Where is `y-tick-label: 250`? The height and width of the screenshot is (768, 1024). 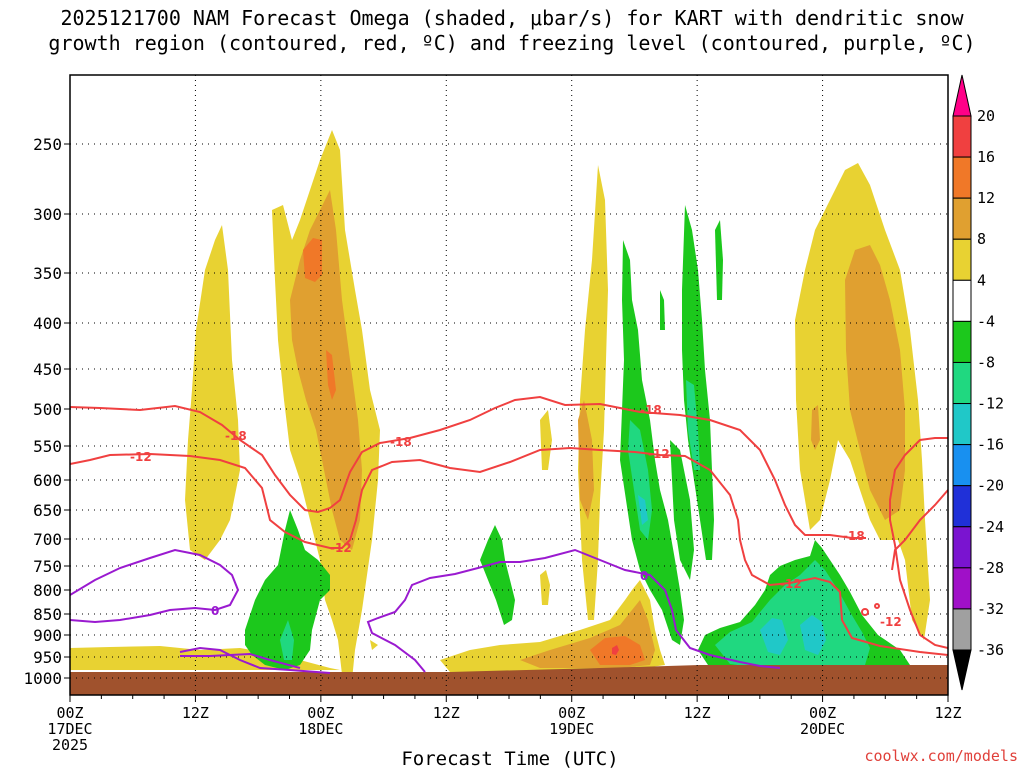
y-tick-label: 250 is located at coordinates (47, 144).